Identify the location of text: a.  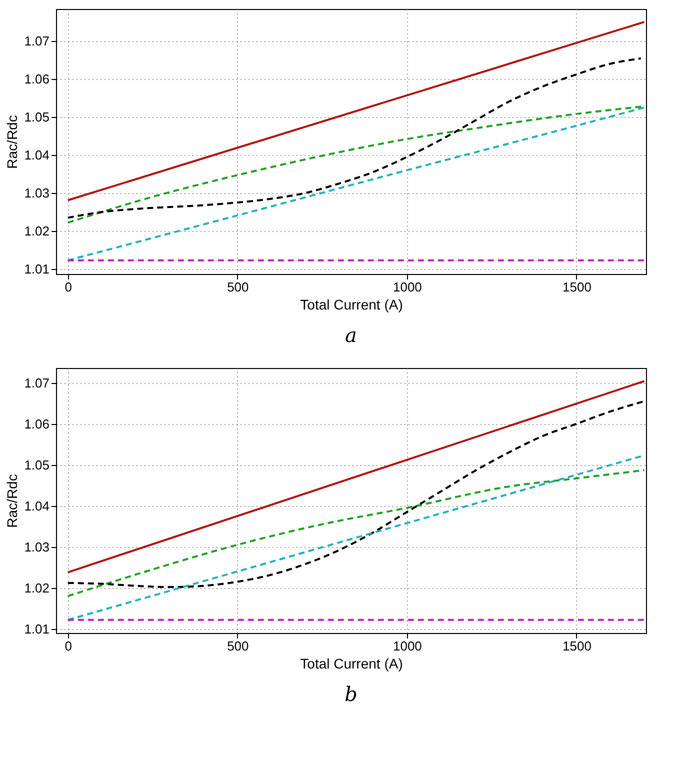
(351, 335).